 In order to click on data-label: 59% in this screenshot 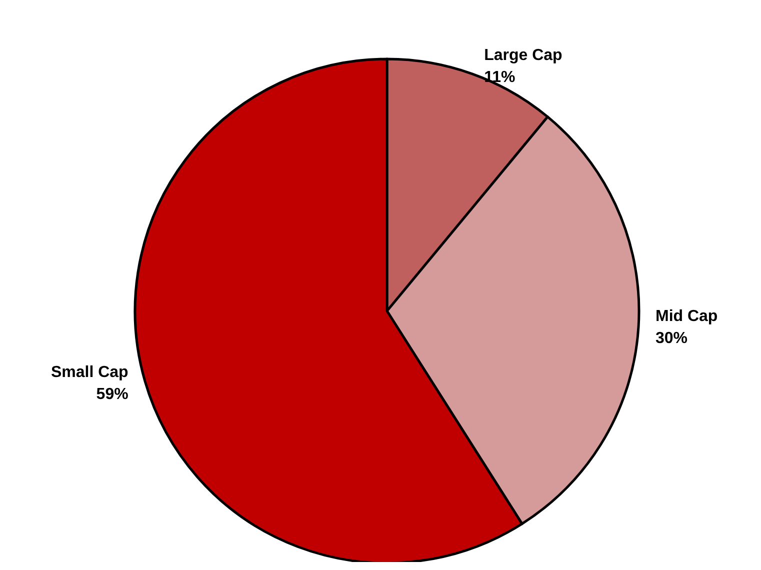, I will do `click(112, 395)`.